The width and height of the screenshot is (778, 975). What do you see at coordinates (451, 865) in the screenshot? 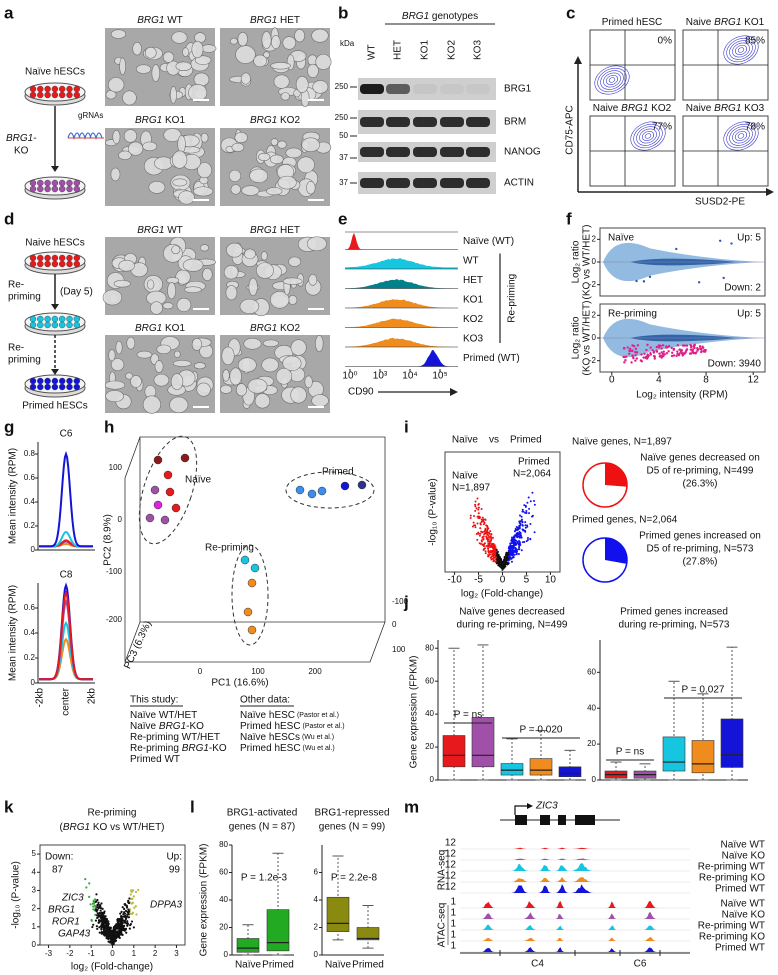
I see `scale-label: 12` at bounding box center [451, 865].